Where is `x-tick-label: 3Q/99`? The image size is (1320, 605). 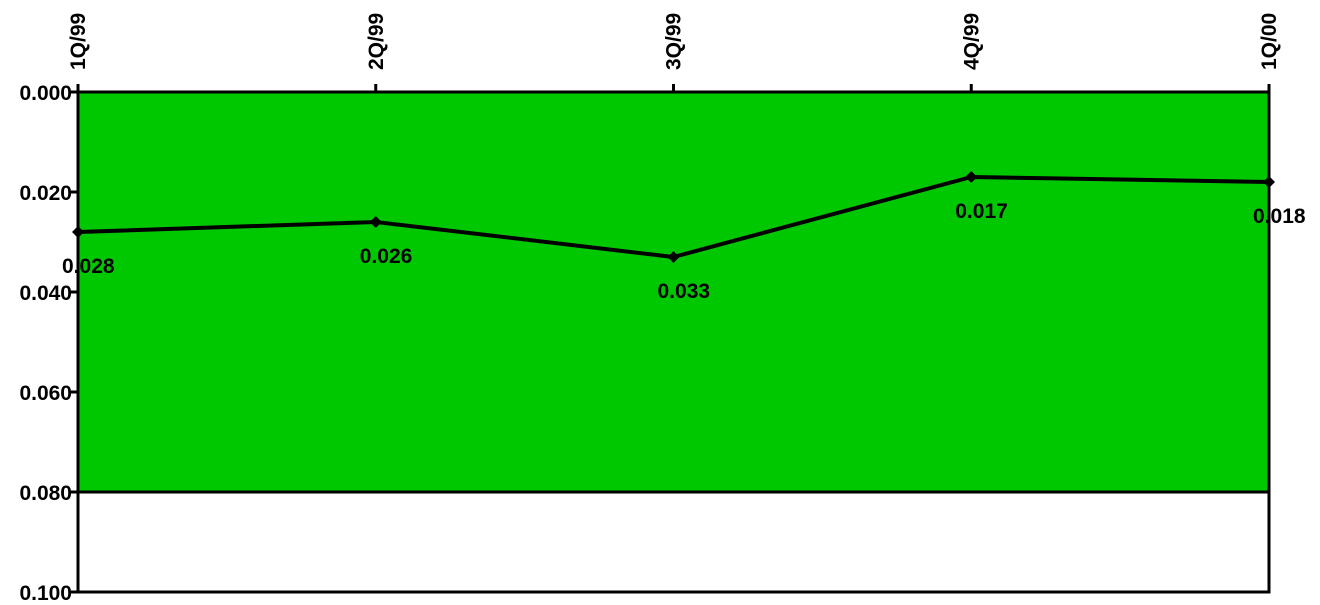 x-tick-label: 3Q/99 is located at coordinates (674, 41).